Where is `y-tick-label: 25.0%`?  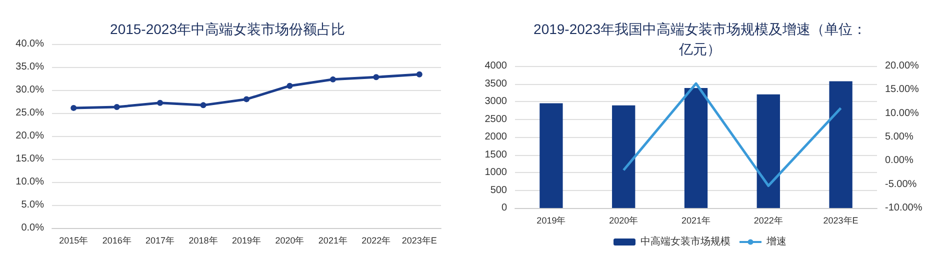 y-tick-label: 25.0% is located at coordinates (30, 113).